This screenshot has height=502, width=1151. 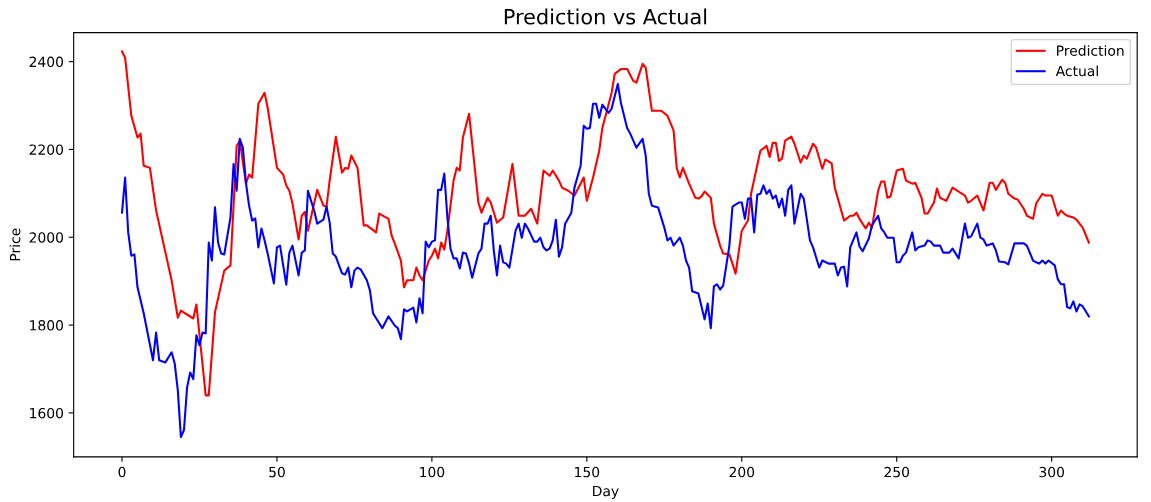 I want to click on y-tick-label: 2200, so click(x=46, y=149).